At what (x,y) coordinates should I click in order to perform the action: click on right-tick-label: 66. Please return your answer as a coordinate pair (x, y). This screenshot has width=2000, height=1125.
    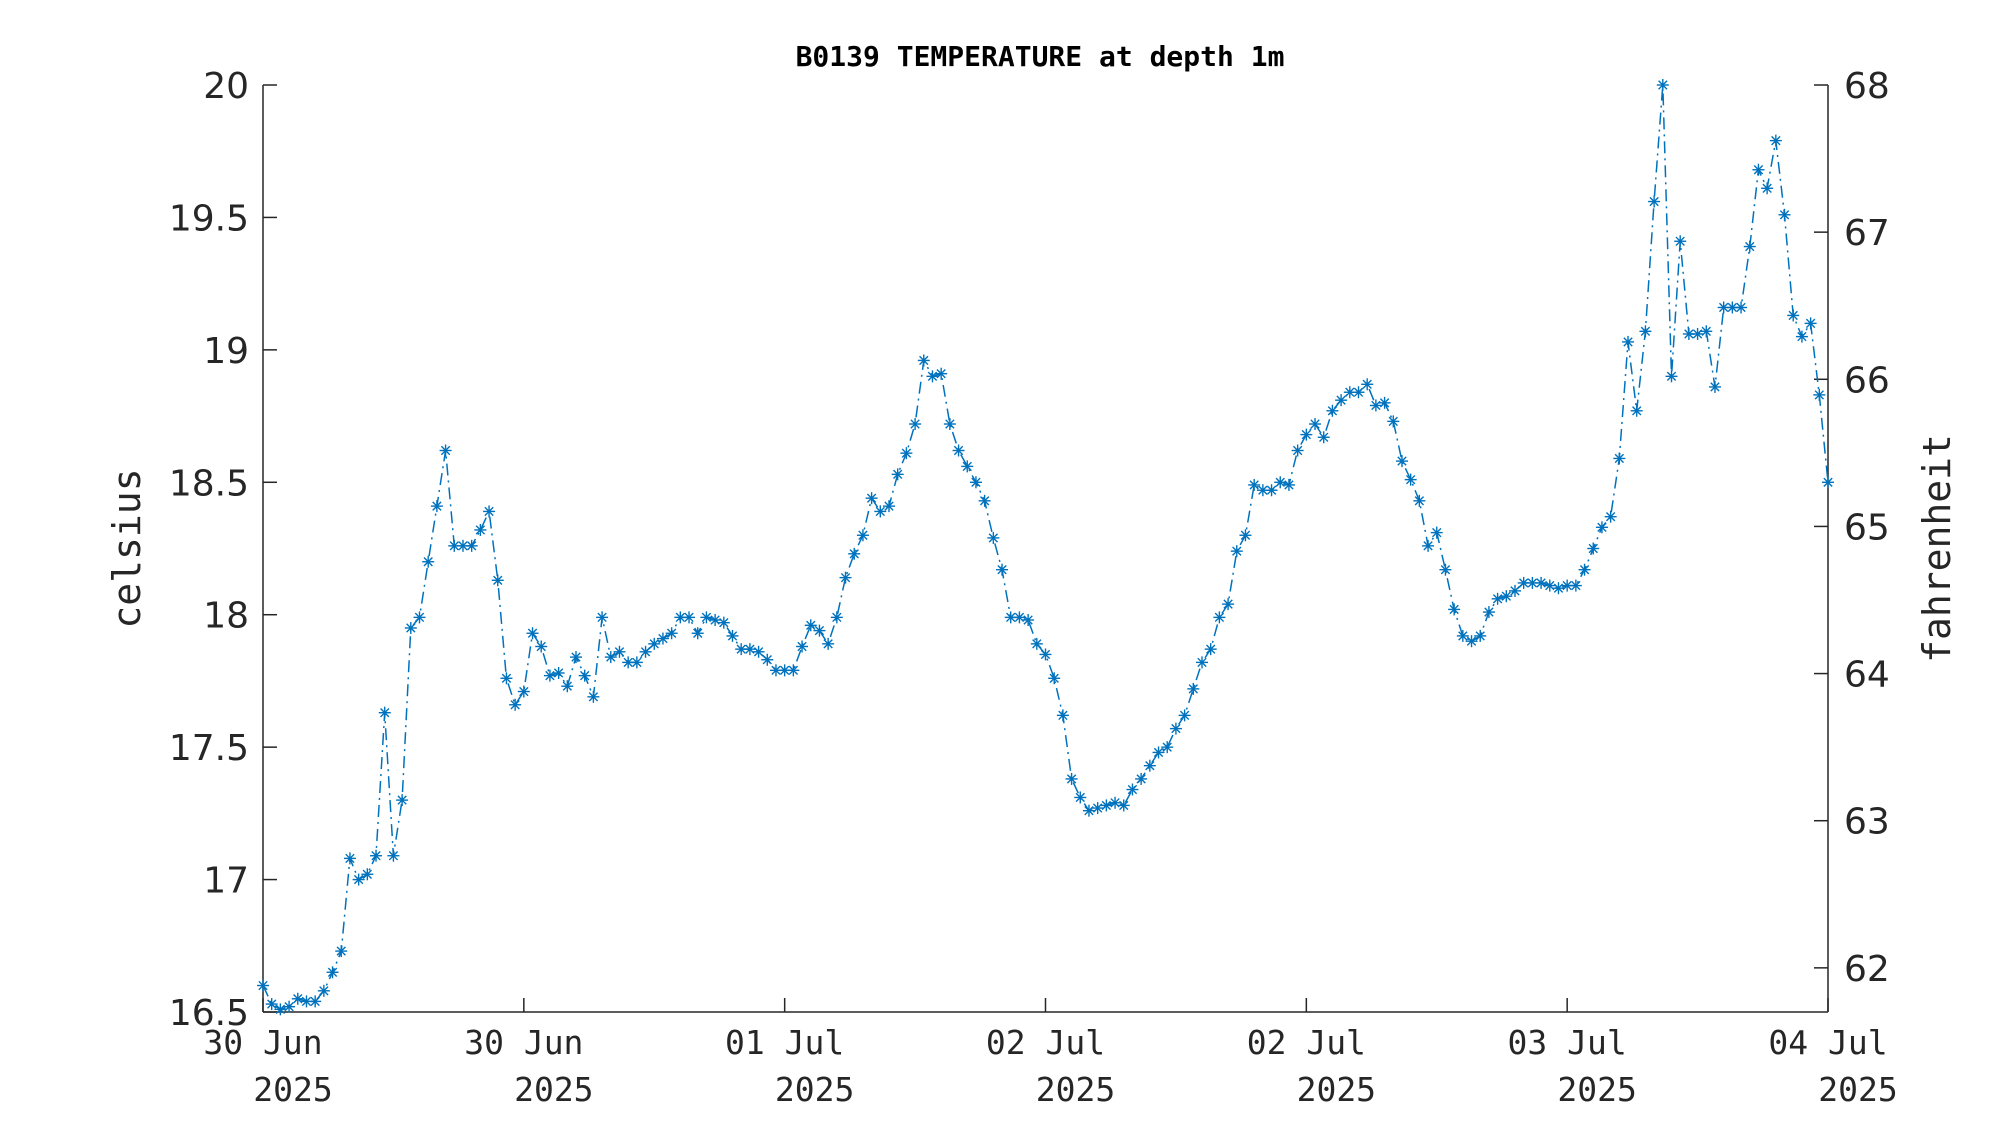
    Looking at the image, I should click on (1867, 380).